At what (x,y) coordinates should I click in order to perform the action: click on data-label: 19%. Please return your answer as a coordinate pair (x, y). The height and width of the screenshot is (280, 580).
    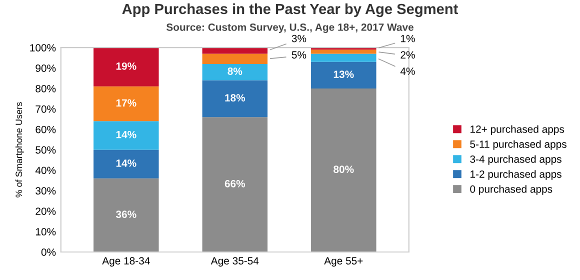
    Looking at the image, I should click on (126, 66).